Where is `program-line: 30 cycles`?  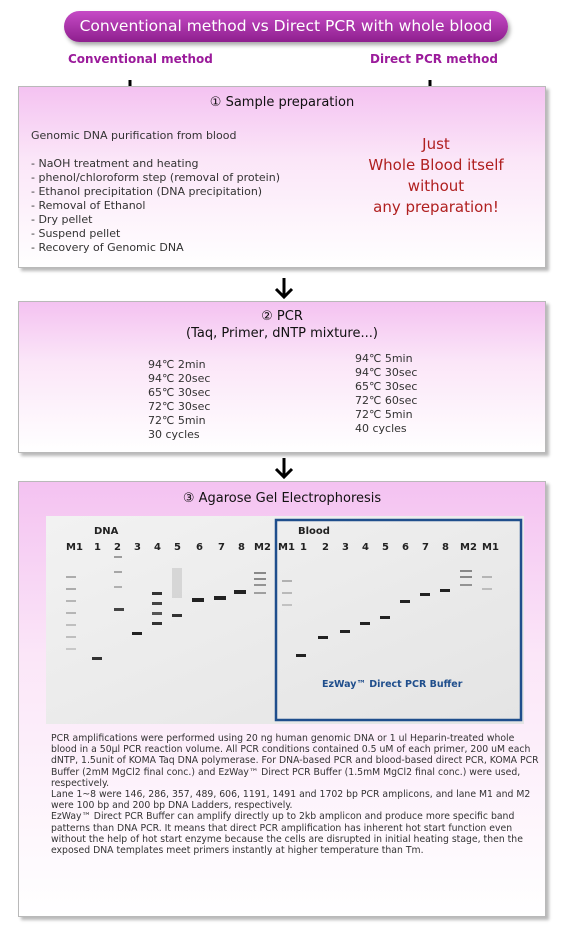
program-line: 30 cycles is located at coordinates (174, 434).